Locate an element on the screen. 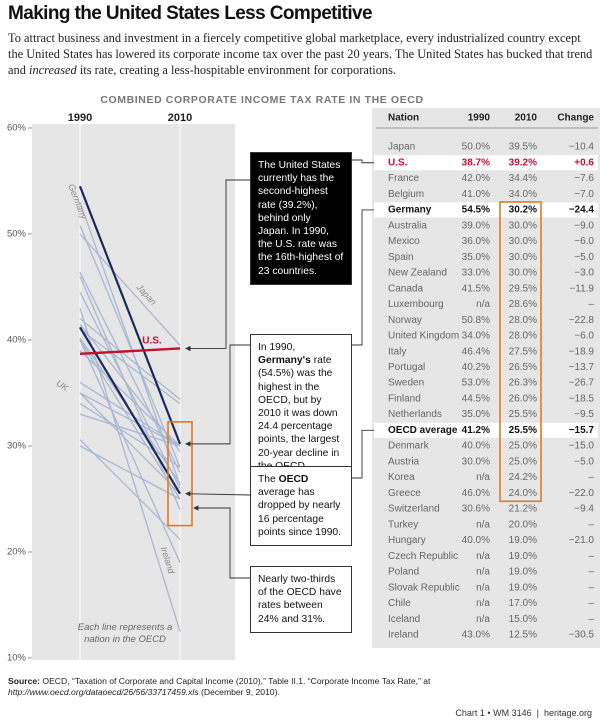 The height and width of the screenshot is (723, 600). text-run: OECD is located at coordinates (293, 479).